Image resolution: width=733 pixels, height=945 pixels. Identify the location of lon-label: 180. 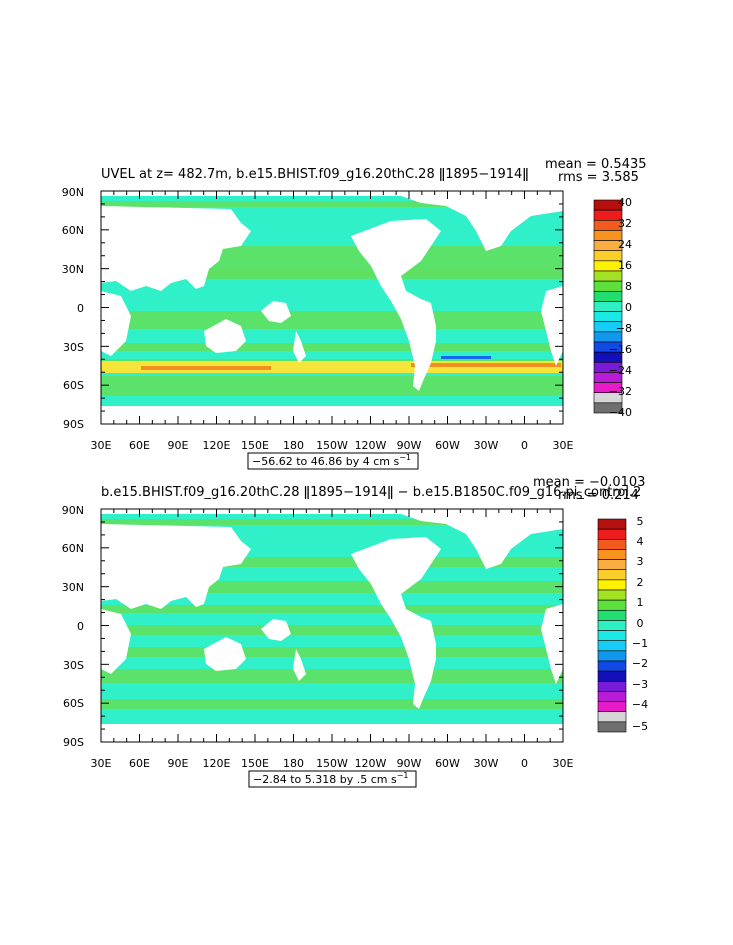
(293, 763).